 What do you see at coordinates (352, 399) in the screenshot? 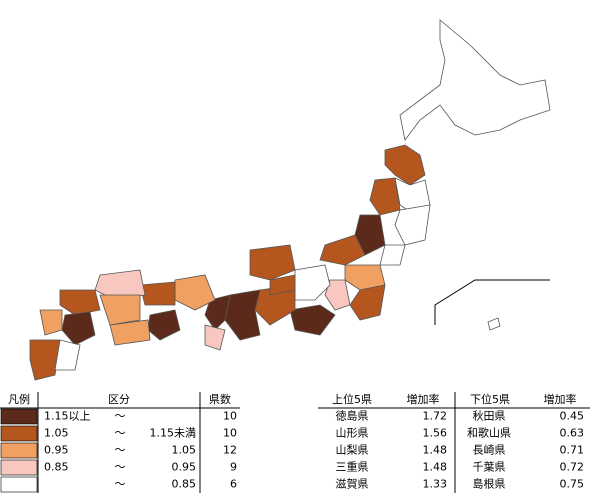
I see `header: 上位5県` at bounding box center [352, 399].